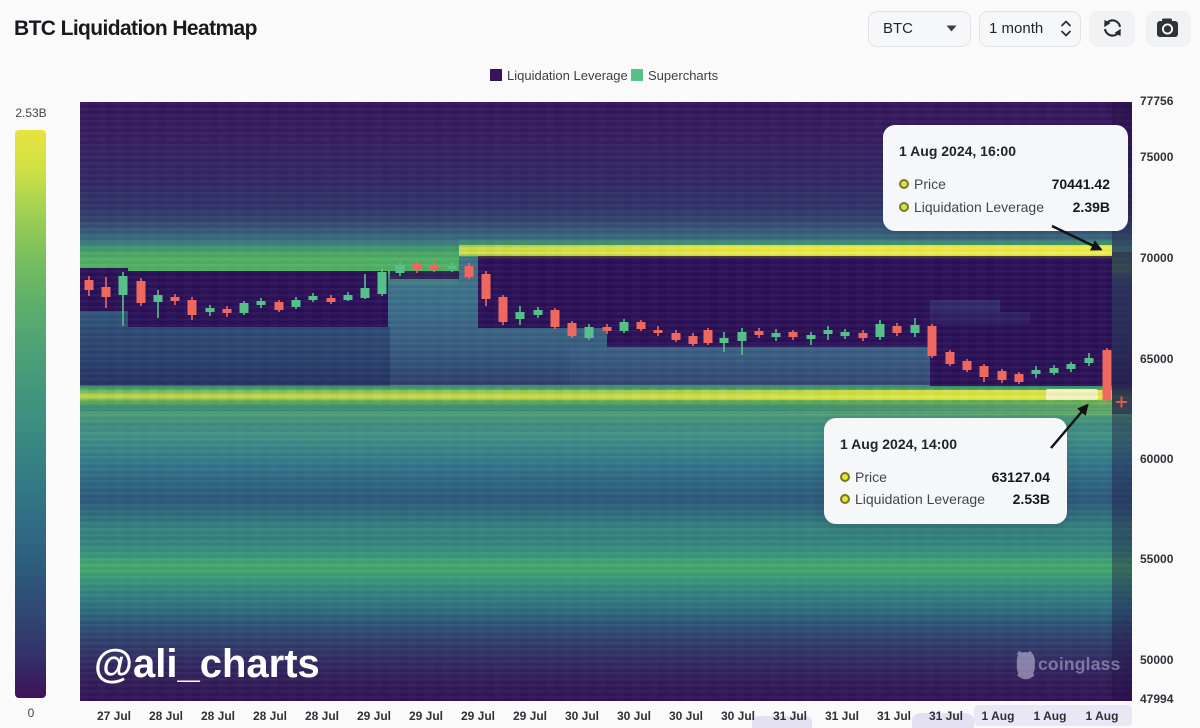  What do you see at coordinates (1079, 664) in the screenshot?
I see `svg-text: coinglass` at bounding box center [1079, 664].